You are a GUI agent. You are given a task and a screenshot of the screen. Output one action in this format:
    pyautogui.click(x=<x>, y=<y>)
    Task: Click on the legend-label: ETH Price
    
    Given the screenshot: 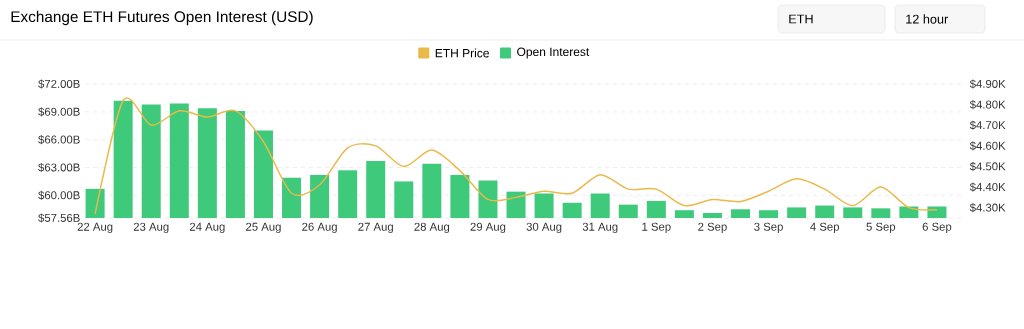 What is the action you would take?
    pyautogui.click(x=462, y=53)
    